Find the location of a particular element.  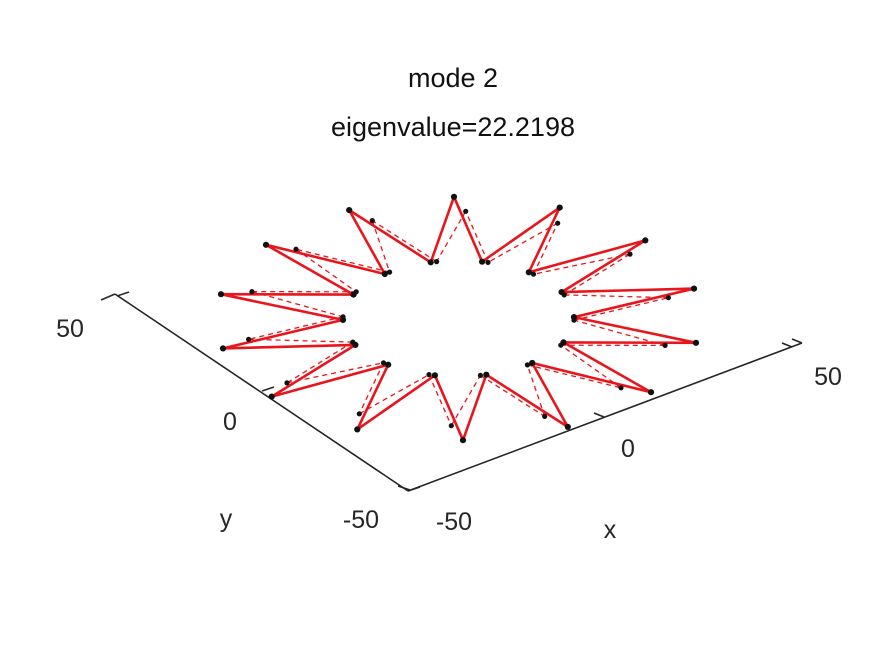

chart-subtitle: eigenvalue=22.2198 is located at coordinates (453, 127).